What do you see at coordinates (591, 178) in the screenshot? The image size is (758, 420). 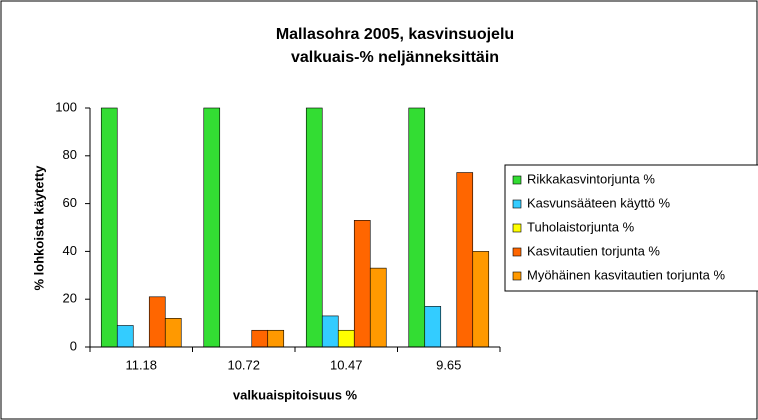 I see `legend-label: Rikkakasvintorjunta %` at bounding box center [591, 178].